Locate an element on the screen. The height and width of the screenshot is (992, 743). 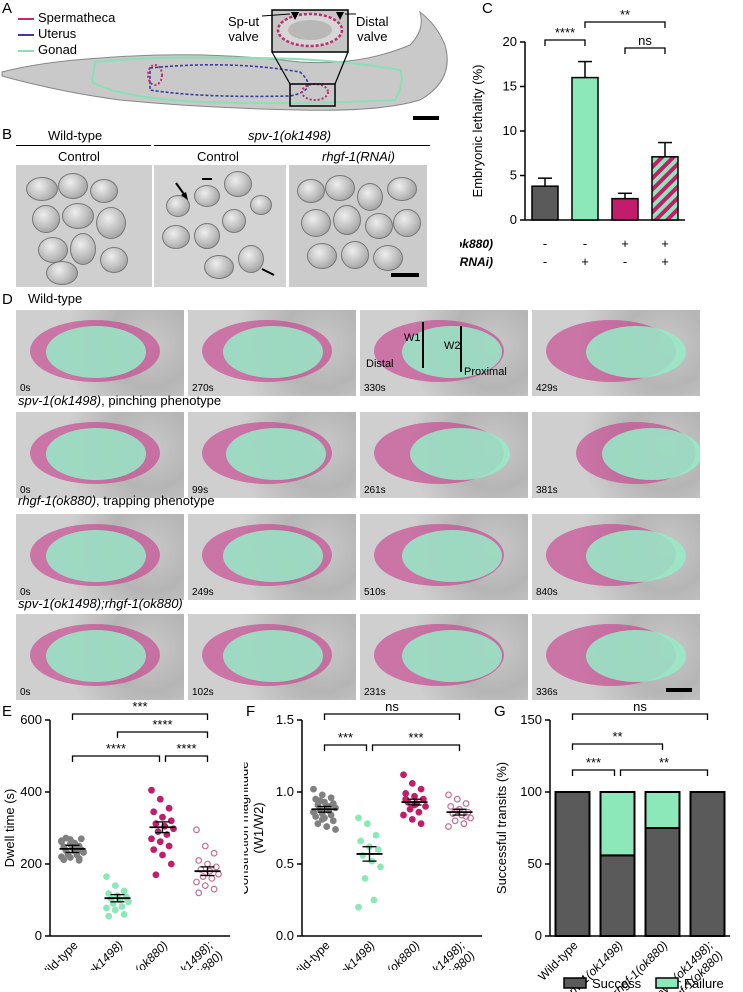
d-row-title: rhgf-1(ok880), trapping phenotype is located at coordinates (116, 500).